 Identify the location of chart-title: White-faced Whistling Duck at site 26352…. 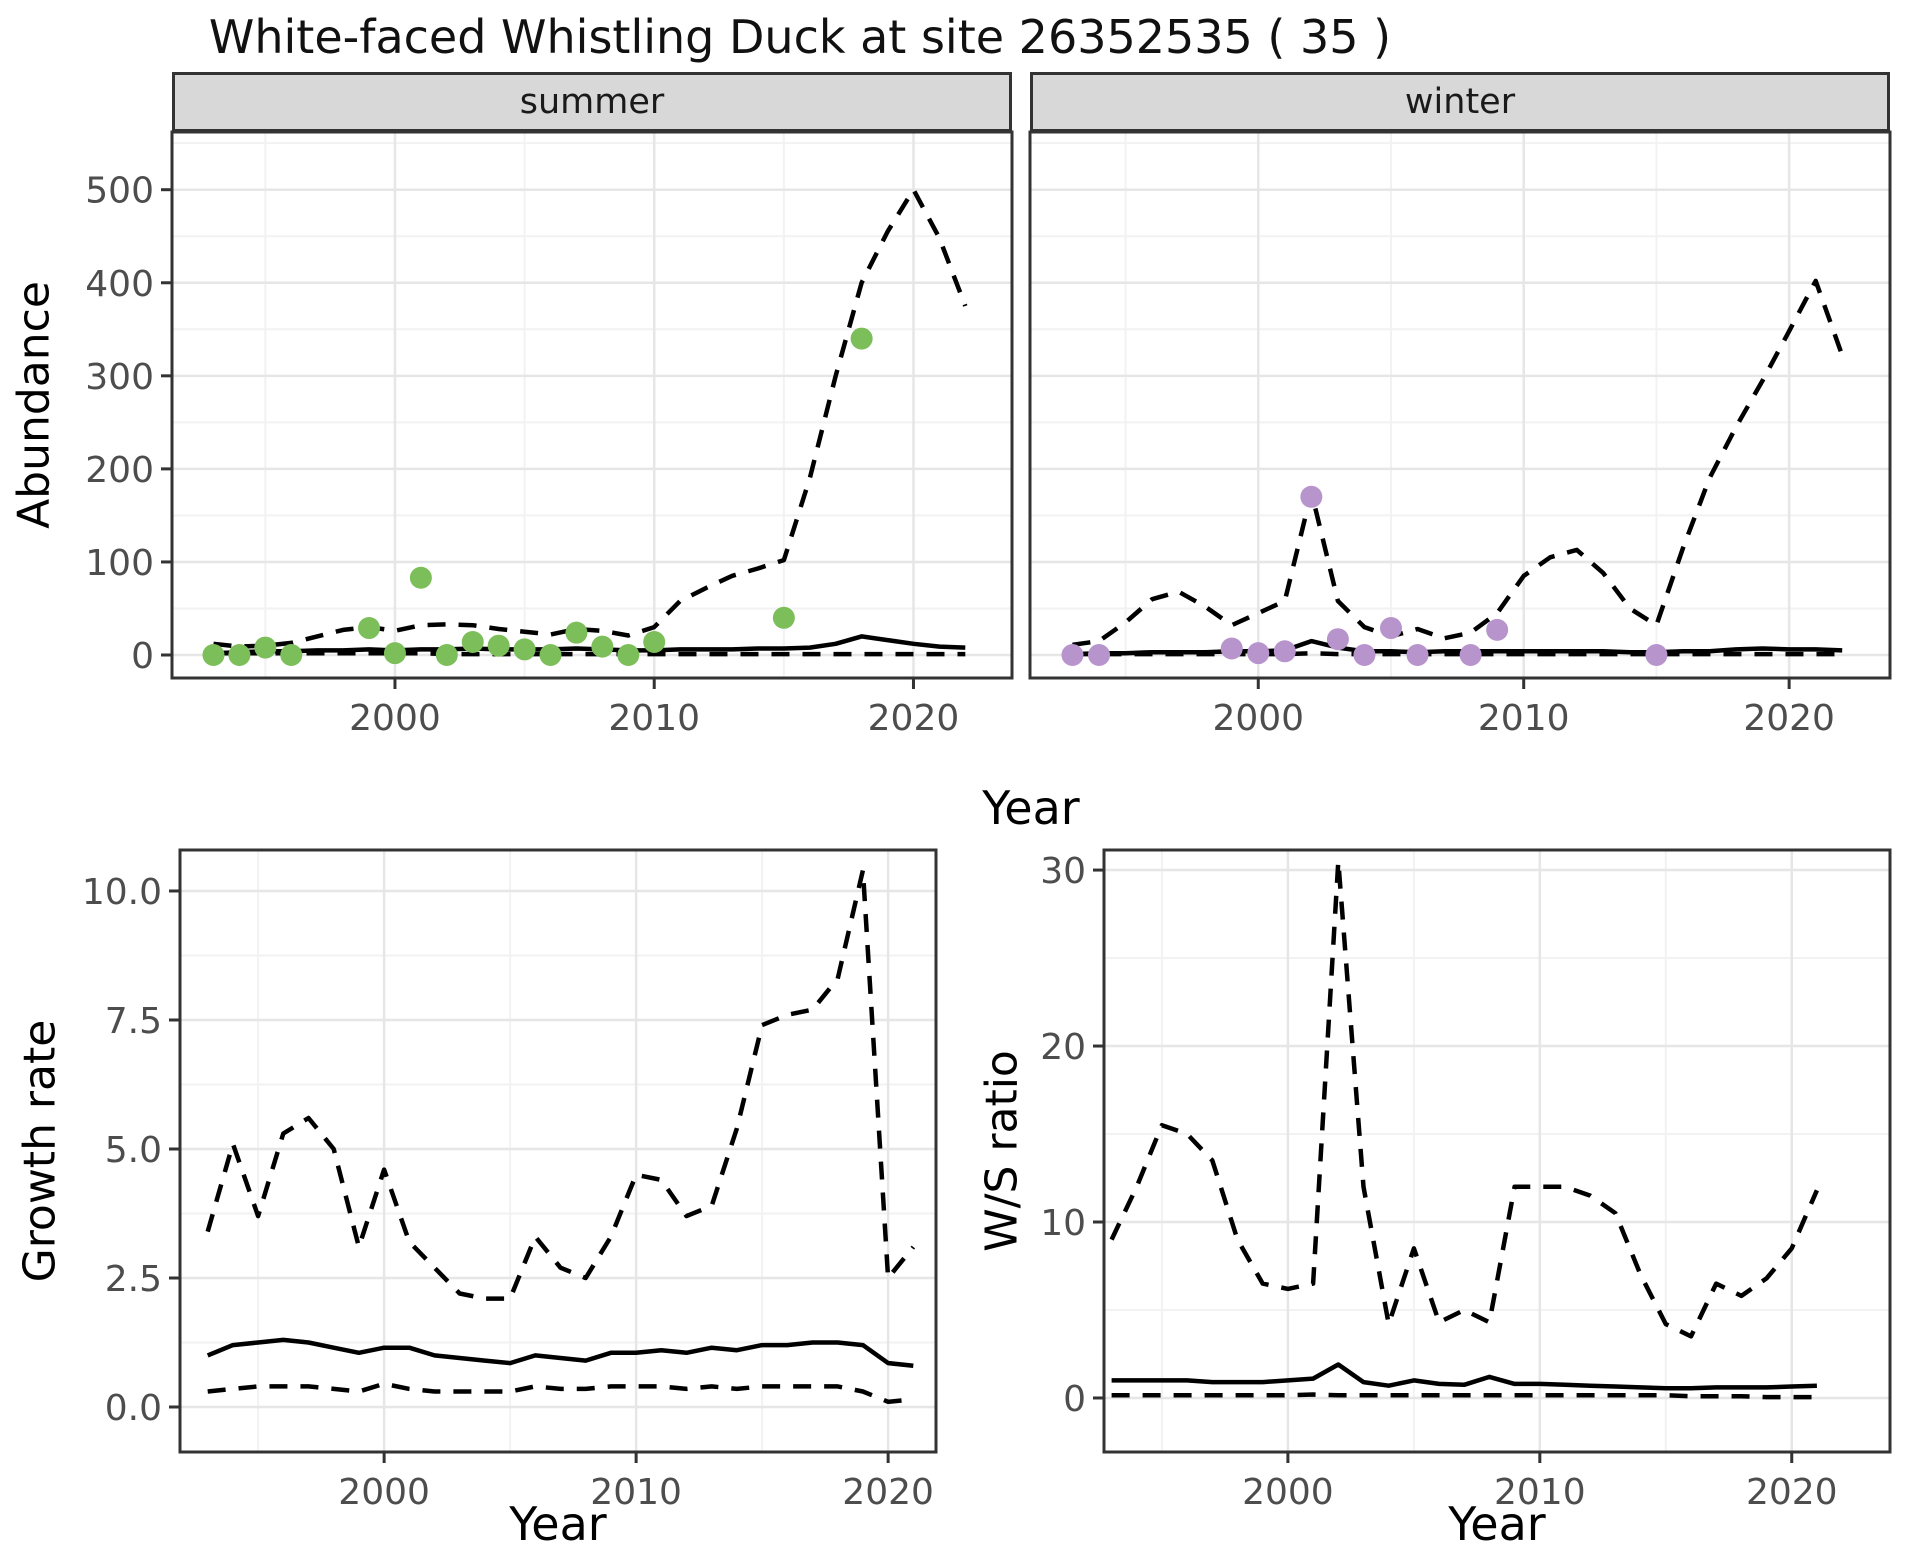
(800, 37).